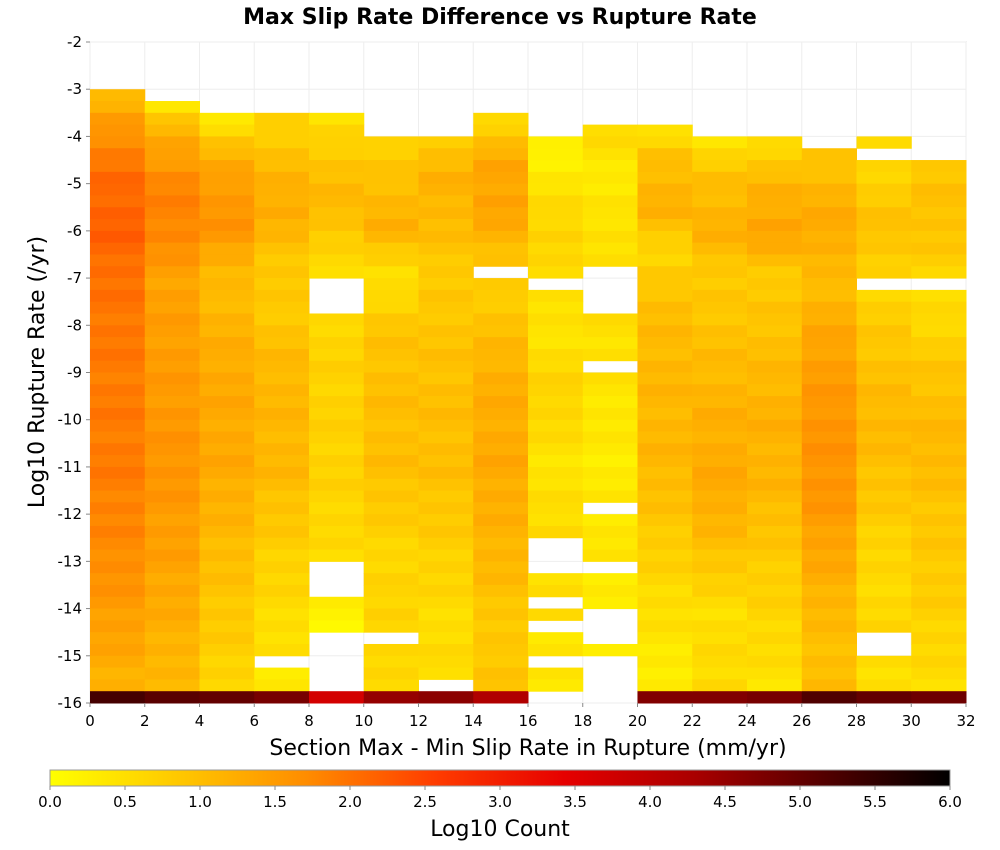  I want to click on y-tick-label: -12, so click(70, 514).